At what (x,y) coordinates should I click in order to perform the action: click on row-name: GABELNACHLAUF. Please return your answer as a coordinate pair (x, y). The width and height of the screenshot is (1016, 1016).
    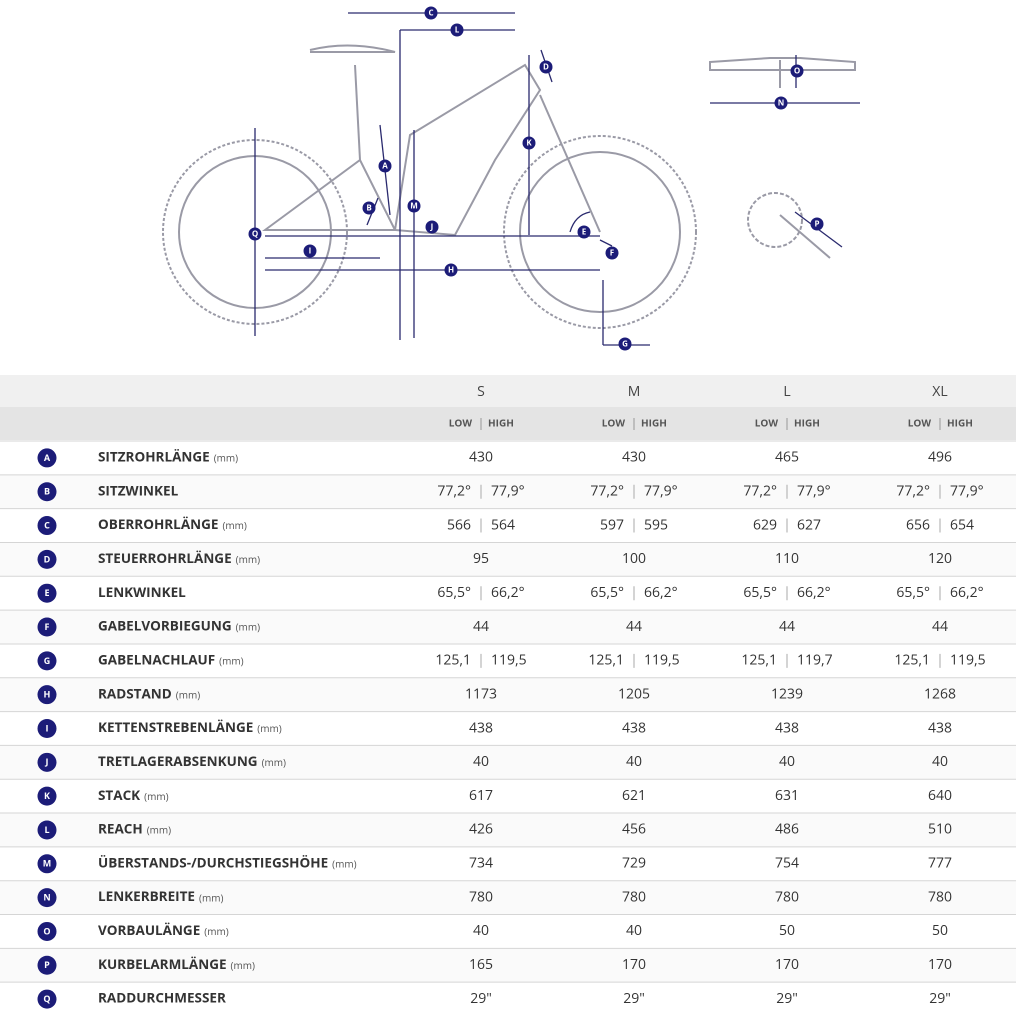
    Looking at the image, I should click on (156, 659).